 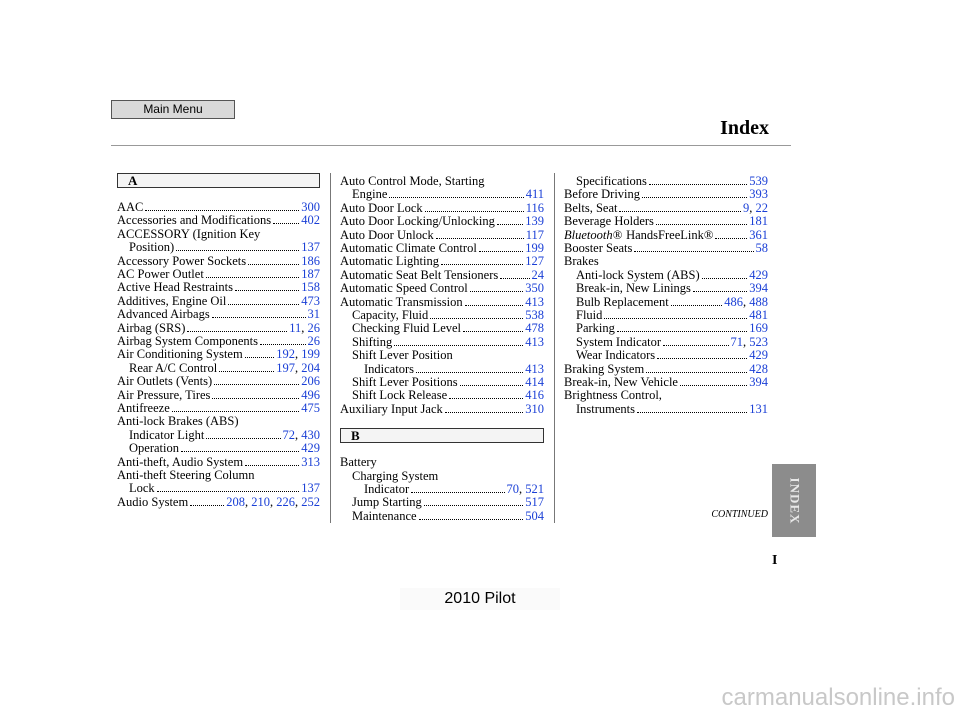 What do you see at coordinates (310, 434) in the screenshot?
I see `page-link: 430` at bounding box center [310, 434].